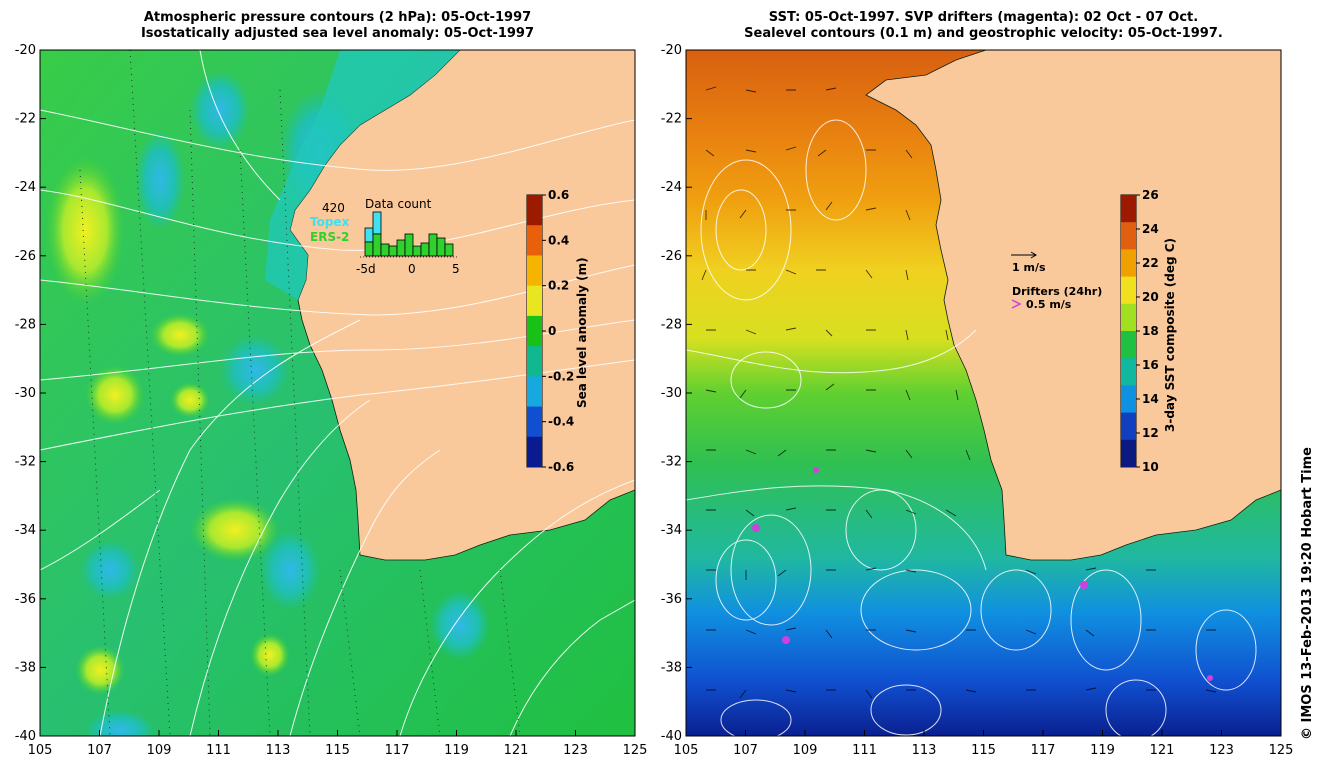 The width and height of the screenshot is (1320, 780). What do you see at coordinates (25, 119) in the screenshot?
I see `left-ytick-label: -22` at bounding box center [25, 119].